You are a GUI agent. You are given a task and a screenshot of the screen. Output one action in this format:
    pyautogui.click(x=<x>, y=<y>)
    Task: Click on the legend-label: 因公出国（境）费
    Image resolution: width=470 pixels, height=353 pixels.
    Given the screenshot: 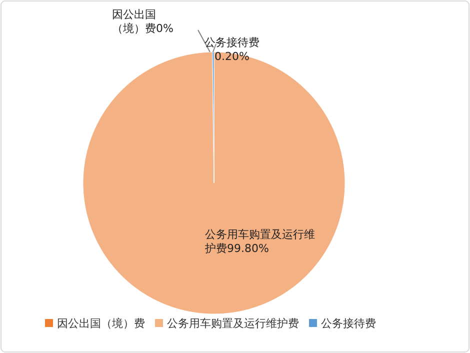 What is the action you would take?
    pyautogui.click(x=101, y=323)
    